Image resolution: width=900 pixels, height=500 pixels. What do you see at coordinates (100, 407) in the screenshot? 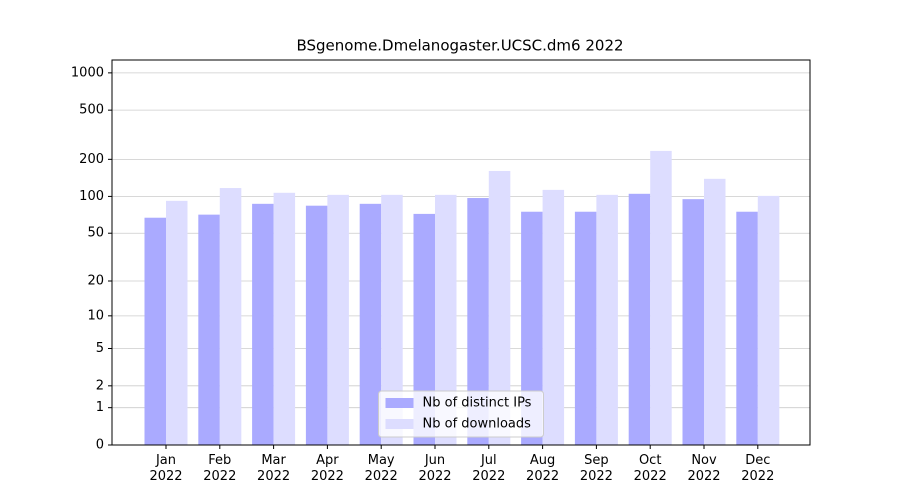
I see `y-tick-label: 1` at bounding box center [100, 407].